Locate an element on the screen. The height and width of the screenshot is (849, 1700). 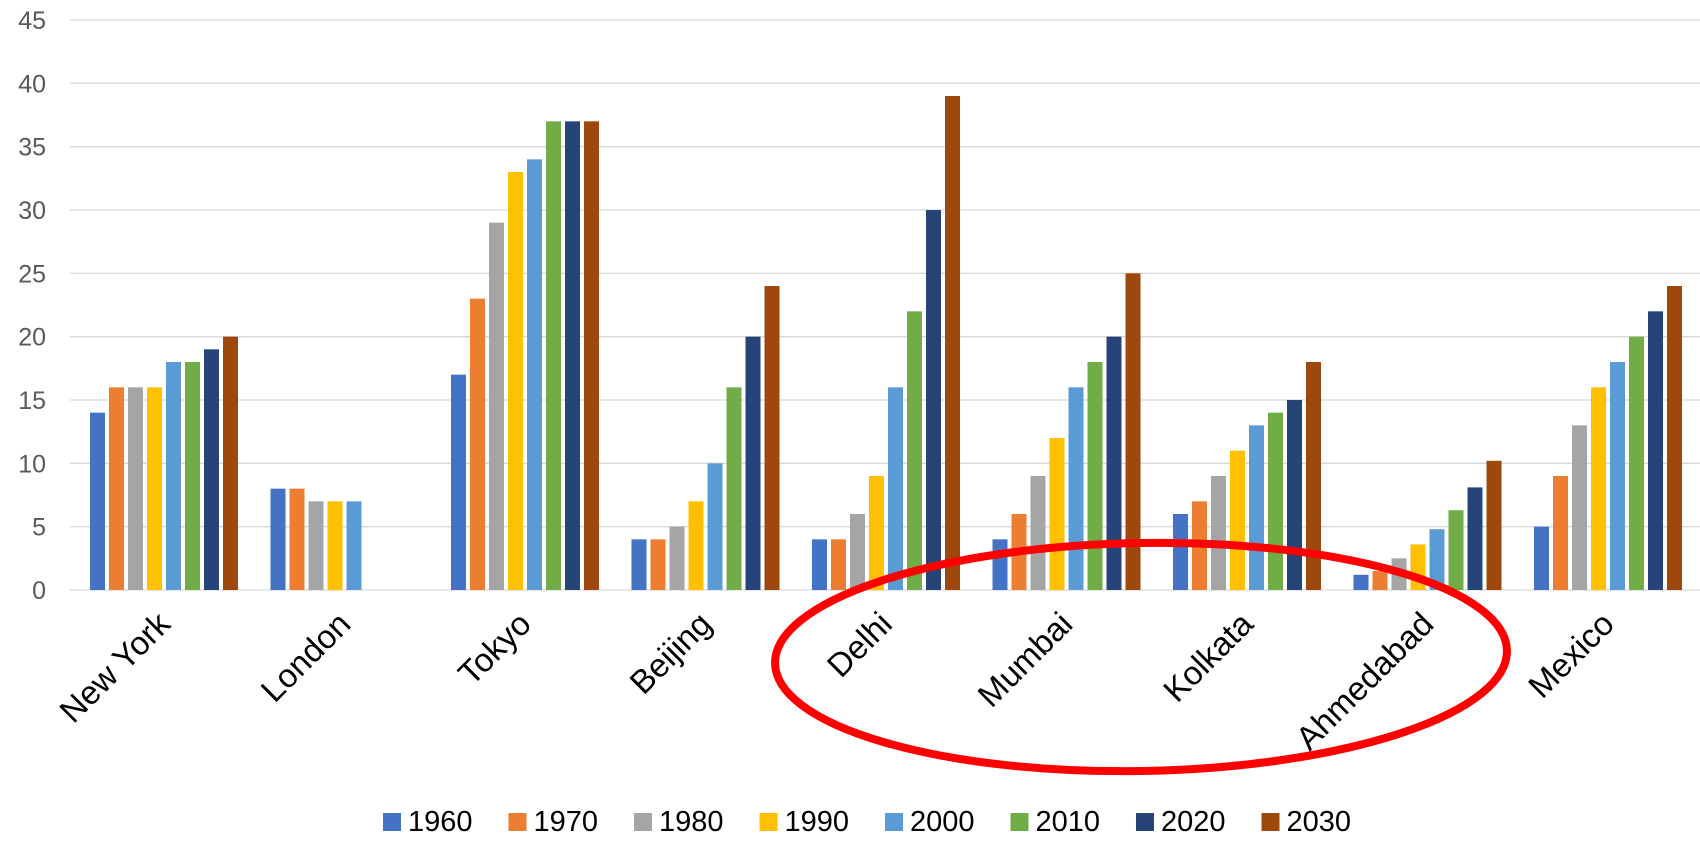
bar-beijing-1990 is located at coordinates (696, 545).